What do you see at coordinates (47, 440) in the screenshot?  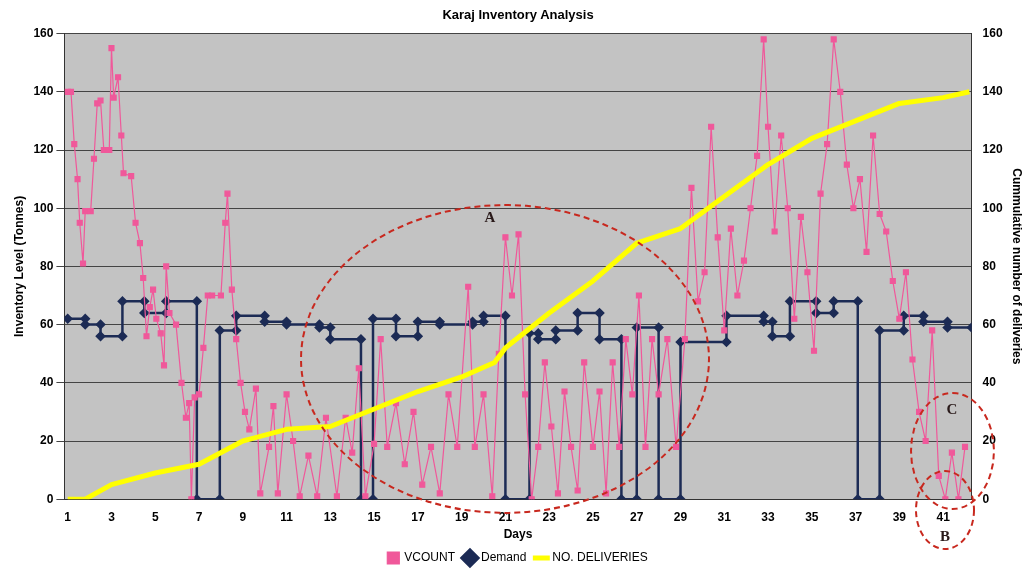 I see `y-tick-label: 20` at bounding box center [47, 440].